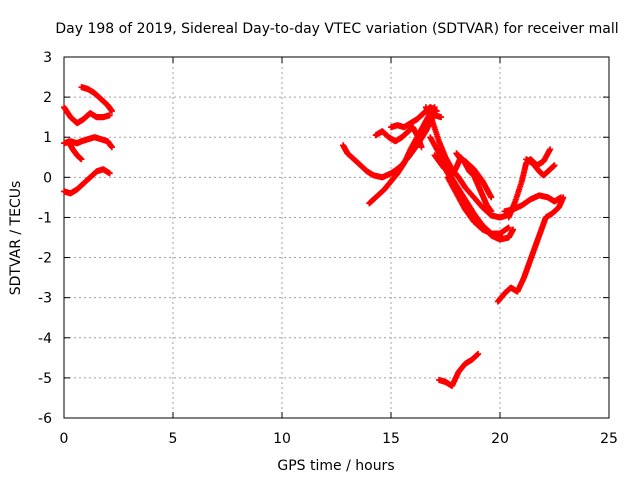 Image resolution: width=640 pixels, height=480 pixels. What do you see at coordinates (45, 419) in the screenshot?
I see `y-tick-label: -6` at bounding box center [45, 419].